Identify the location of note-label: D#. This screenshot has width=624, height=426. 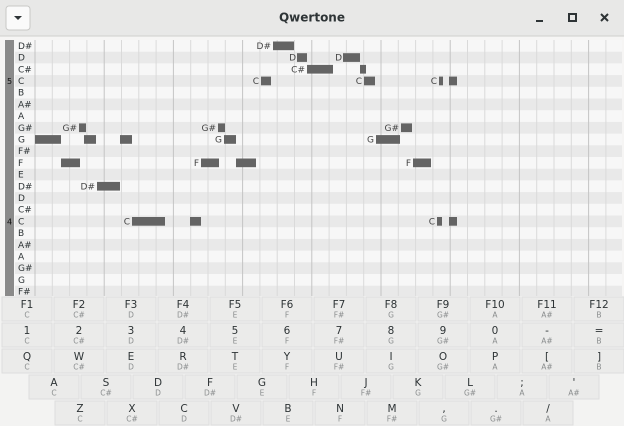
(264, 47).